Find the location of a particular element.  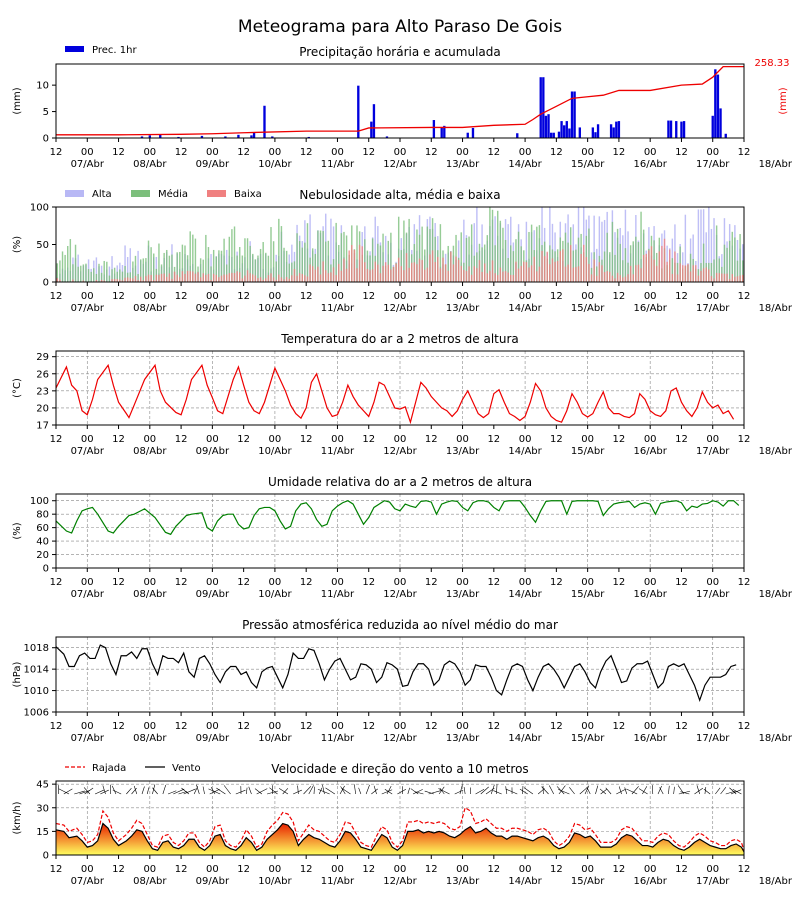

x-day-label: 08/Abr is located at coordinates (150, 881).